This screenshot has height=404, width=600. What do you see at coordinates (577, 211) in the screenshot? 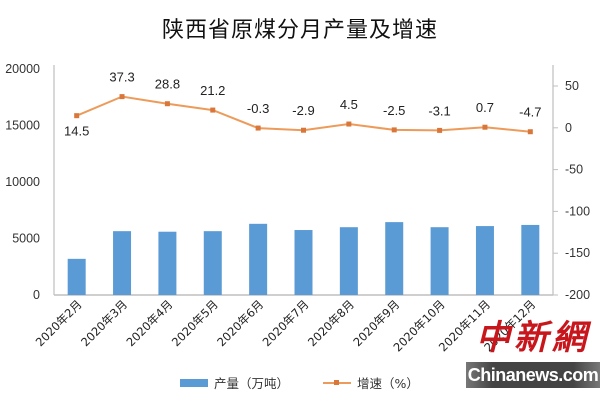
I see `right-axis-tick: -100` at bounding box center [577, 211].